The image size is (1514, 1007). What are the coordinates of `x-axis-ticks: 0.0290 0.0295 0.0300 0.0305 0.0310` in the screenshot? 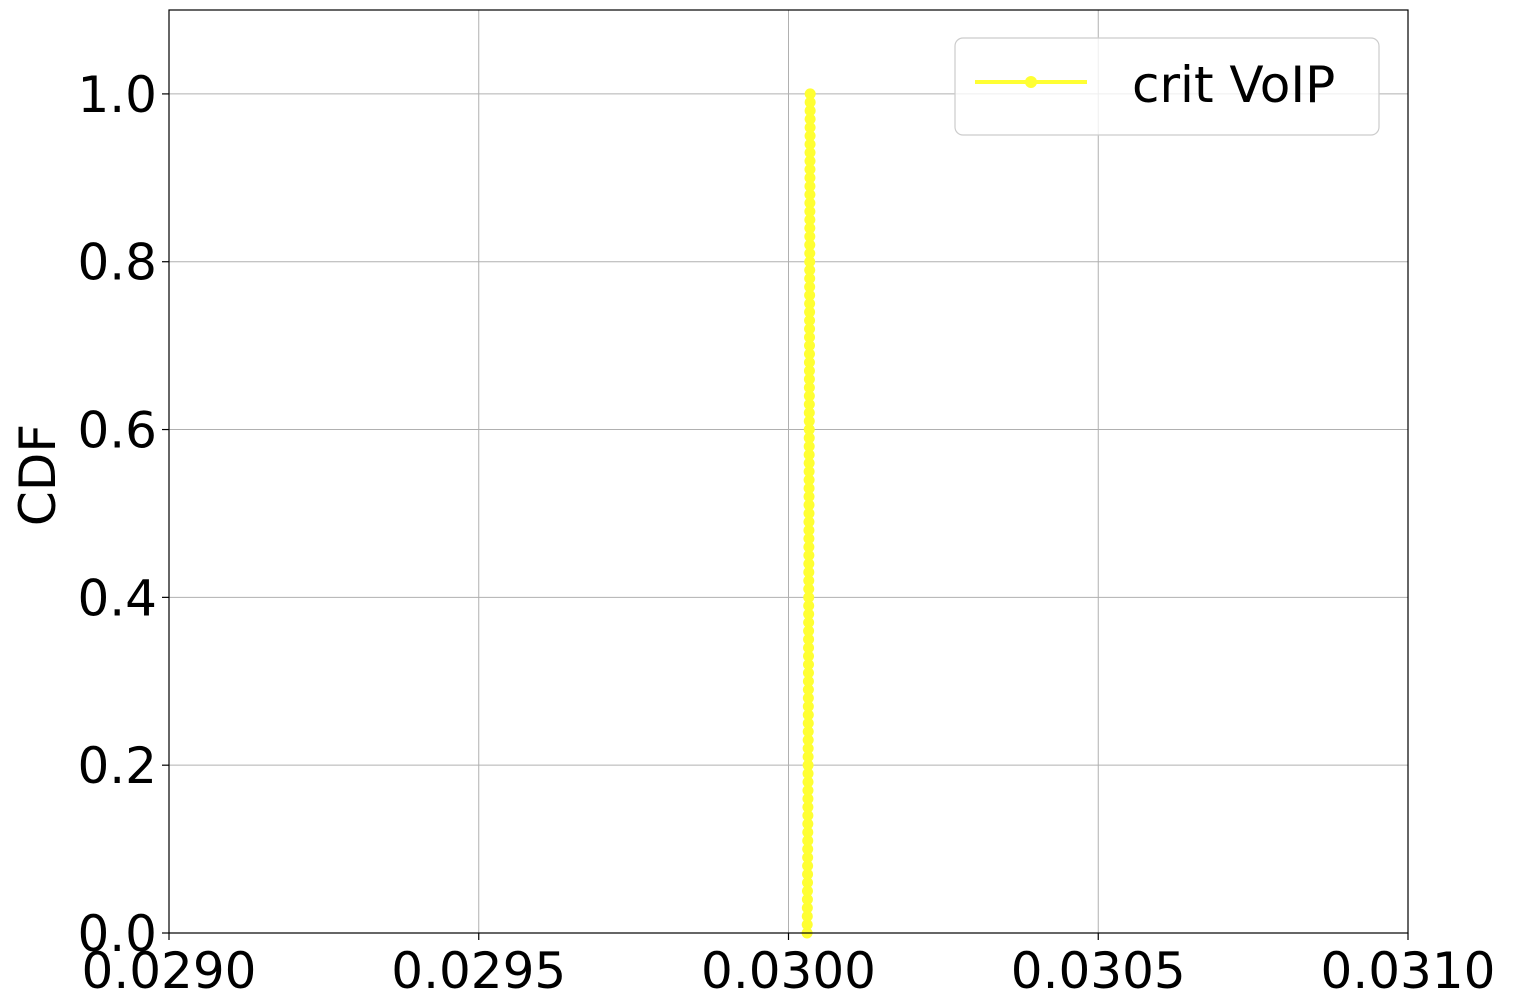 It's located at (789, 966).